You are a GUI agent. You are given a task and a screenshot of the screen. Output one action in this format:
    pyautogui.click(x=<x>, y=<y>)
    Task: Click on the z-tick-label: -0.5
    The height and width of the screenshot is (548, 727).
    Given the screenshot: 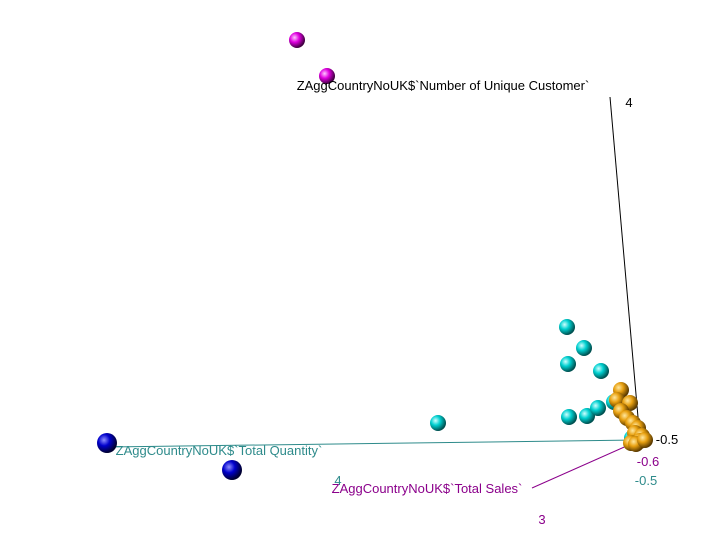 What is the action you would take?
    pyautogui.click(x=667, y=439)
    